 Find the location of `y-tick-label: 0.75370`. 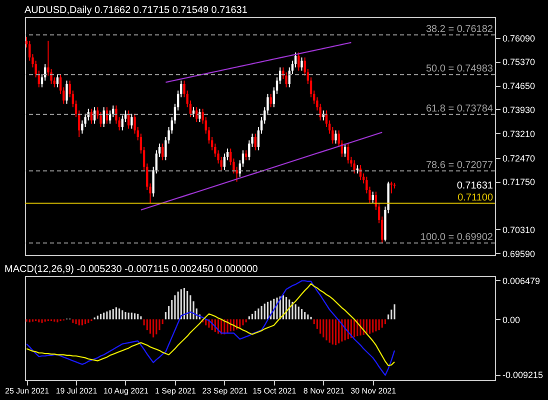

y-tick-label: 0.75370 is located at coordinates (519, 62).